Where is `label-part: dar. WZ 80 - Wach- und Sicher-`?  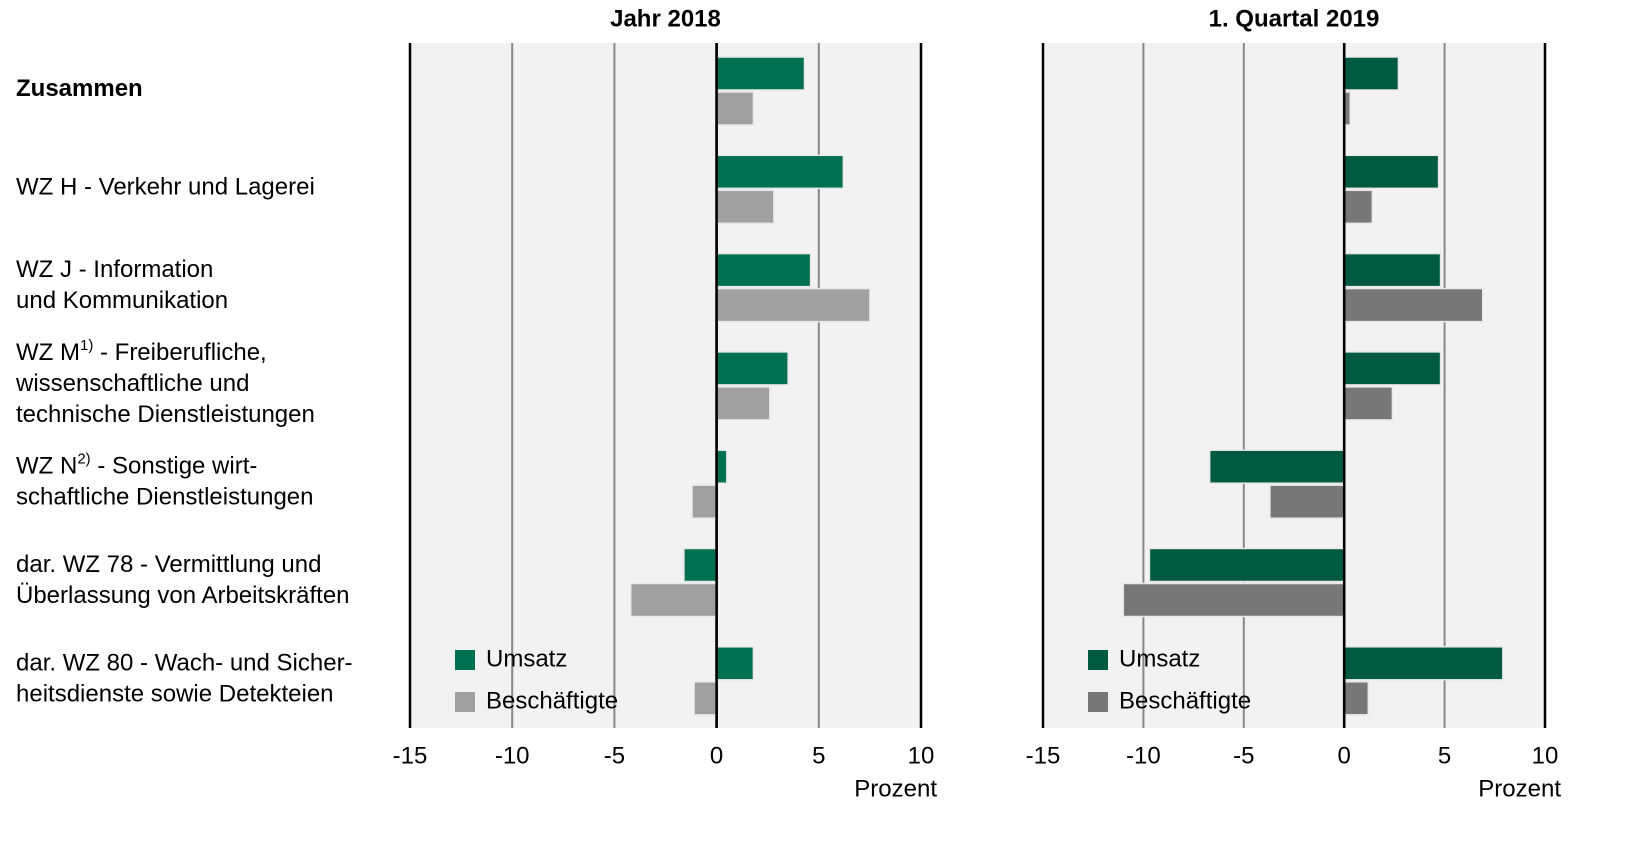
label-part: dar. WZ 80 - Wach- und Sicher- is located at coordinates (184, 663).